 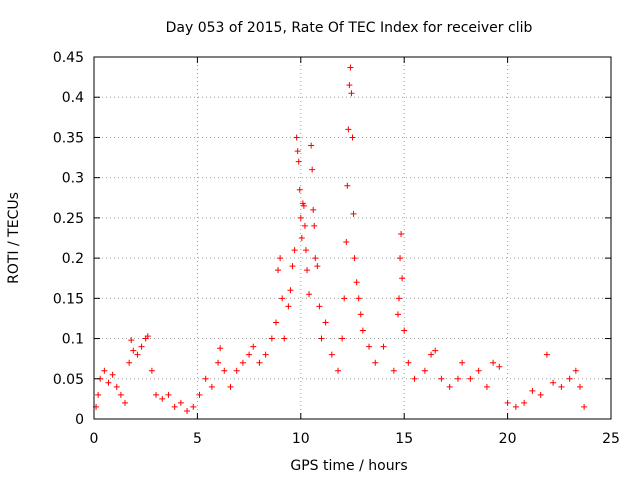 What do you see at coordinates (79, 420) in the screenshot?
I see `y-tick-label: 0` at bounding box center [79, 420].